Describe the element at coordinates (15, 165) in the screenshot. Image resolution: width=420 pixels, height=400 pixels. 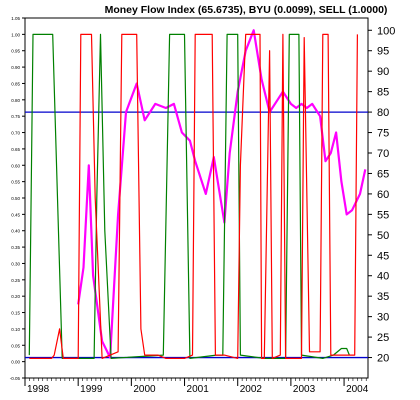
I see `left-tick-label: 0.60` at that location.